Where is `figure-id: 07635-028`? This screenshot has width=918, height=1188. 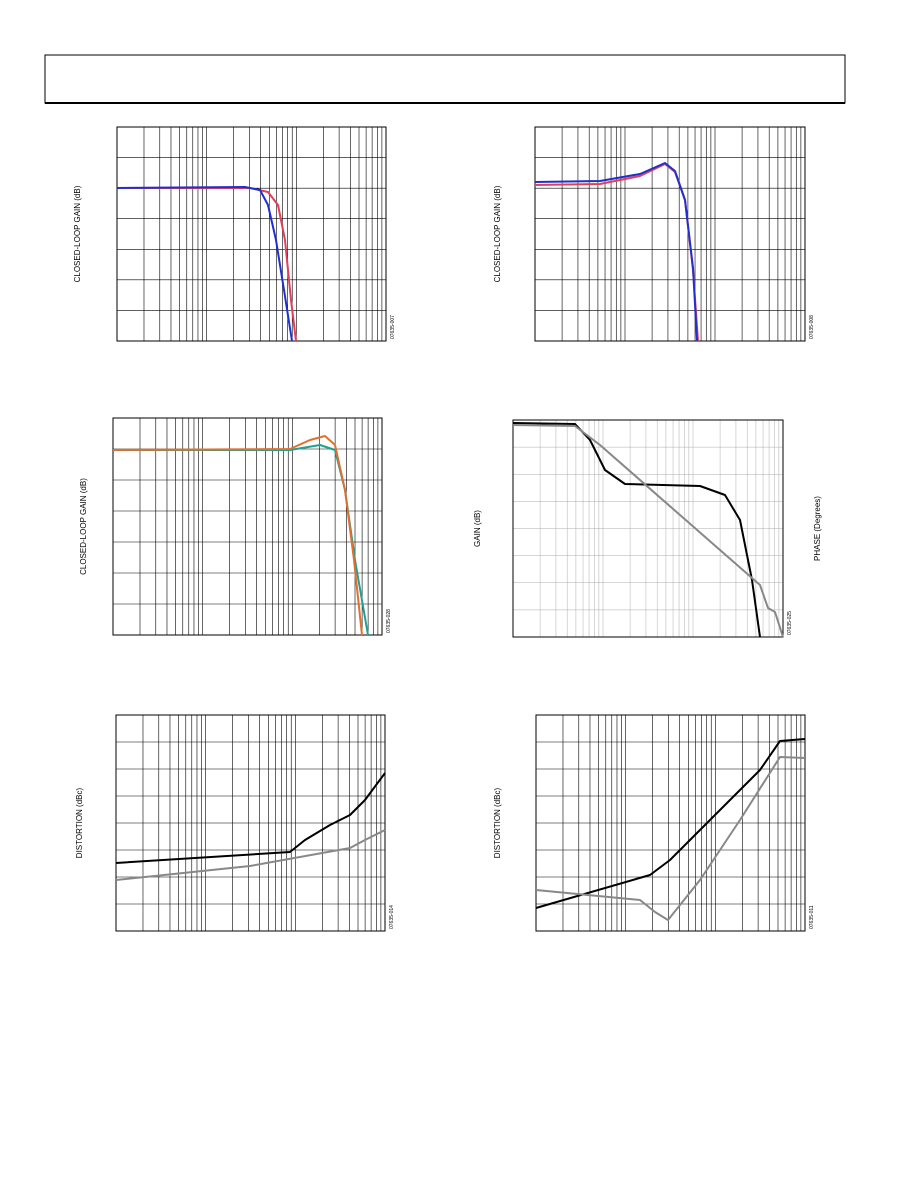
figure-id: 07635-028 is located at coordinates (389, 621).